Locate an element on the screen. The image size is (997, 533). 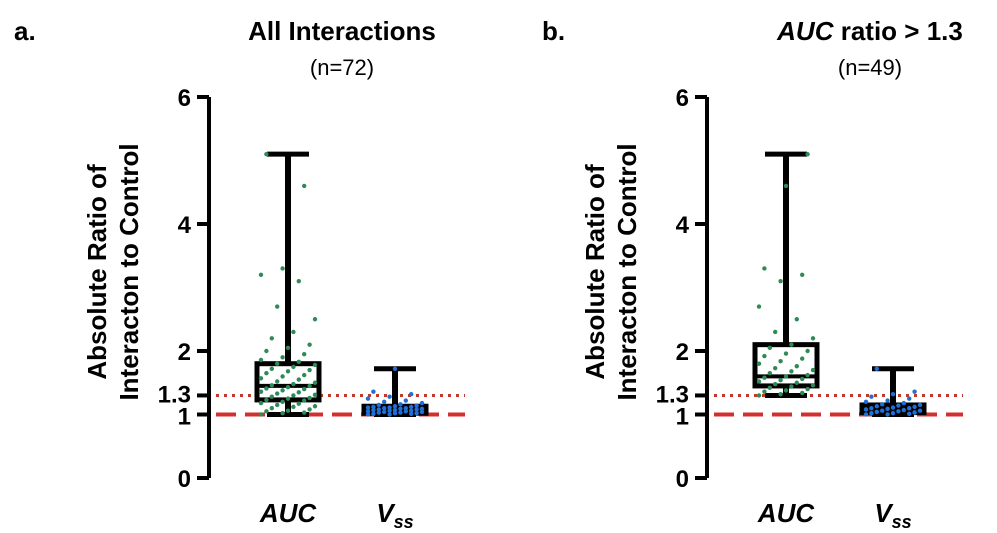
y-tick-label-a: 1 is located at coordinates (184, 417).